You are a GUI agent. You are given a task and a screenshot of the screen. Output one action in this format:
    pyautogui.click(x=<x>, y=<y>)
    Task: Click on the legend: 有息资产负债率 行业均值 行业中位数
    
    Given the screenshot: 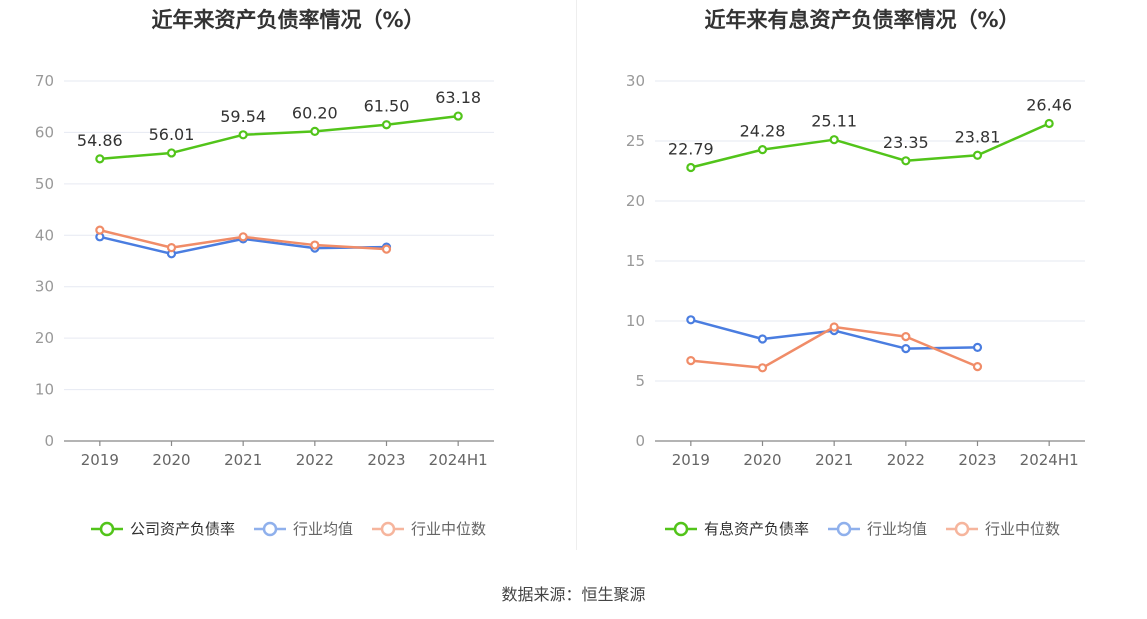 What is the action you would take?
    pyautogui.click(x=862, y=528)
    